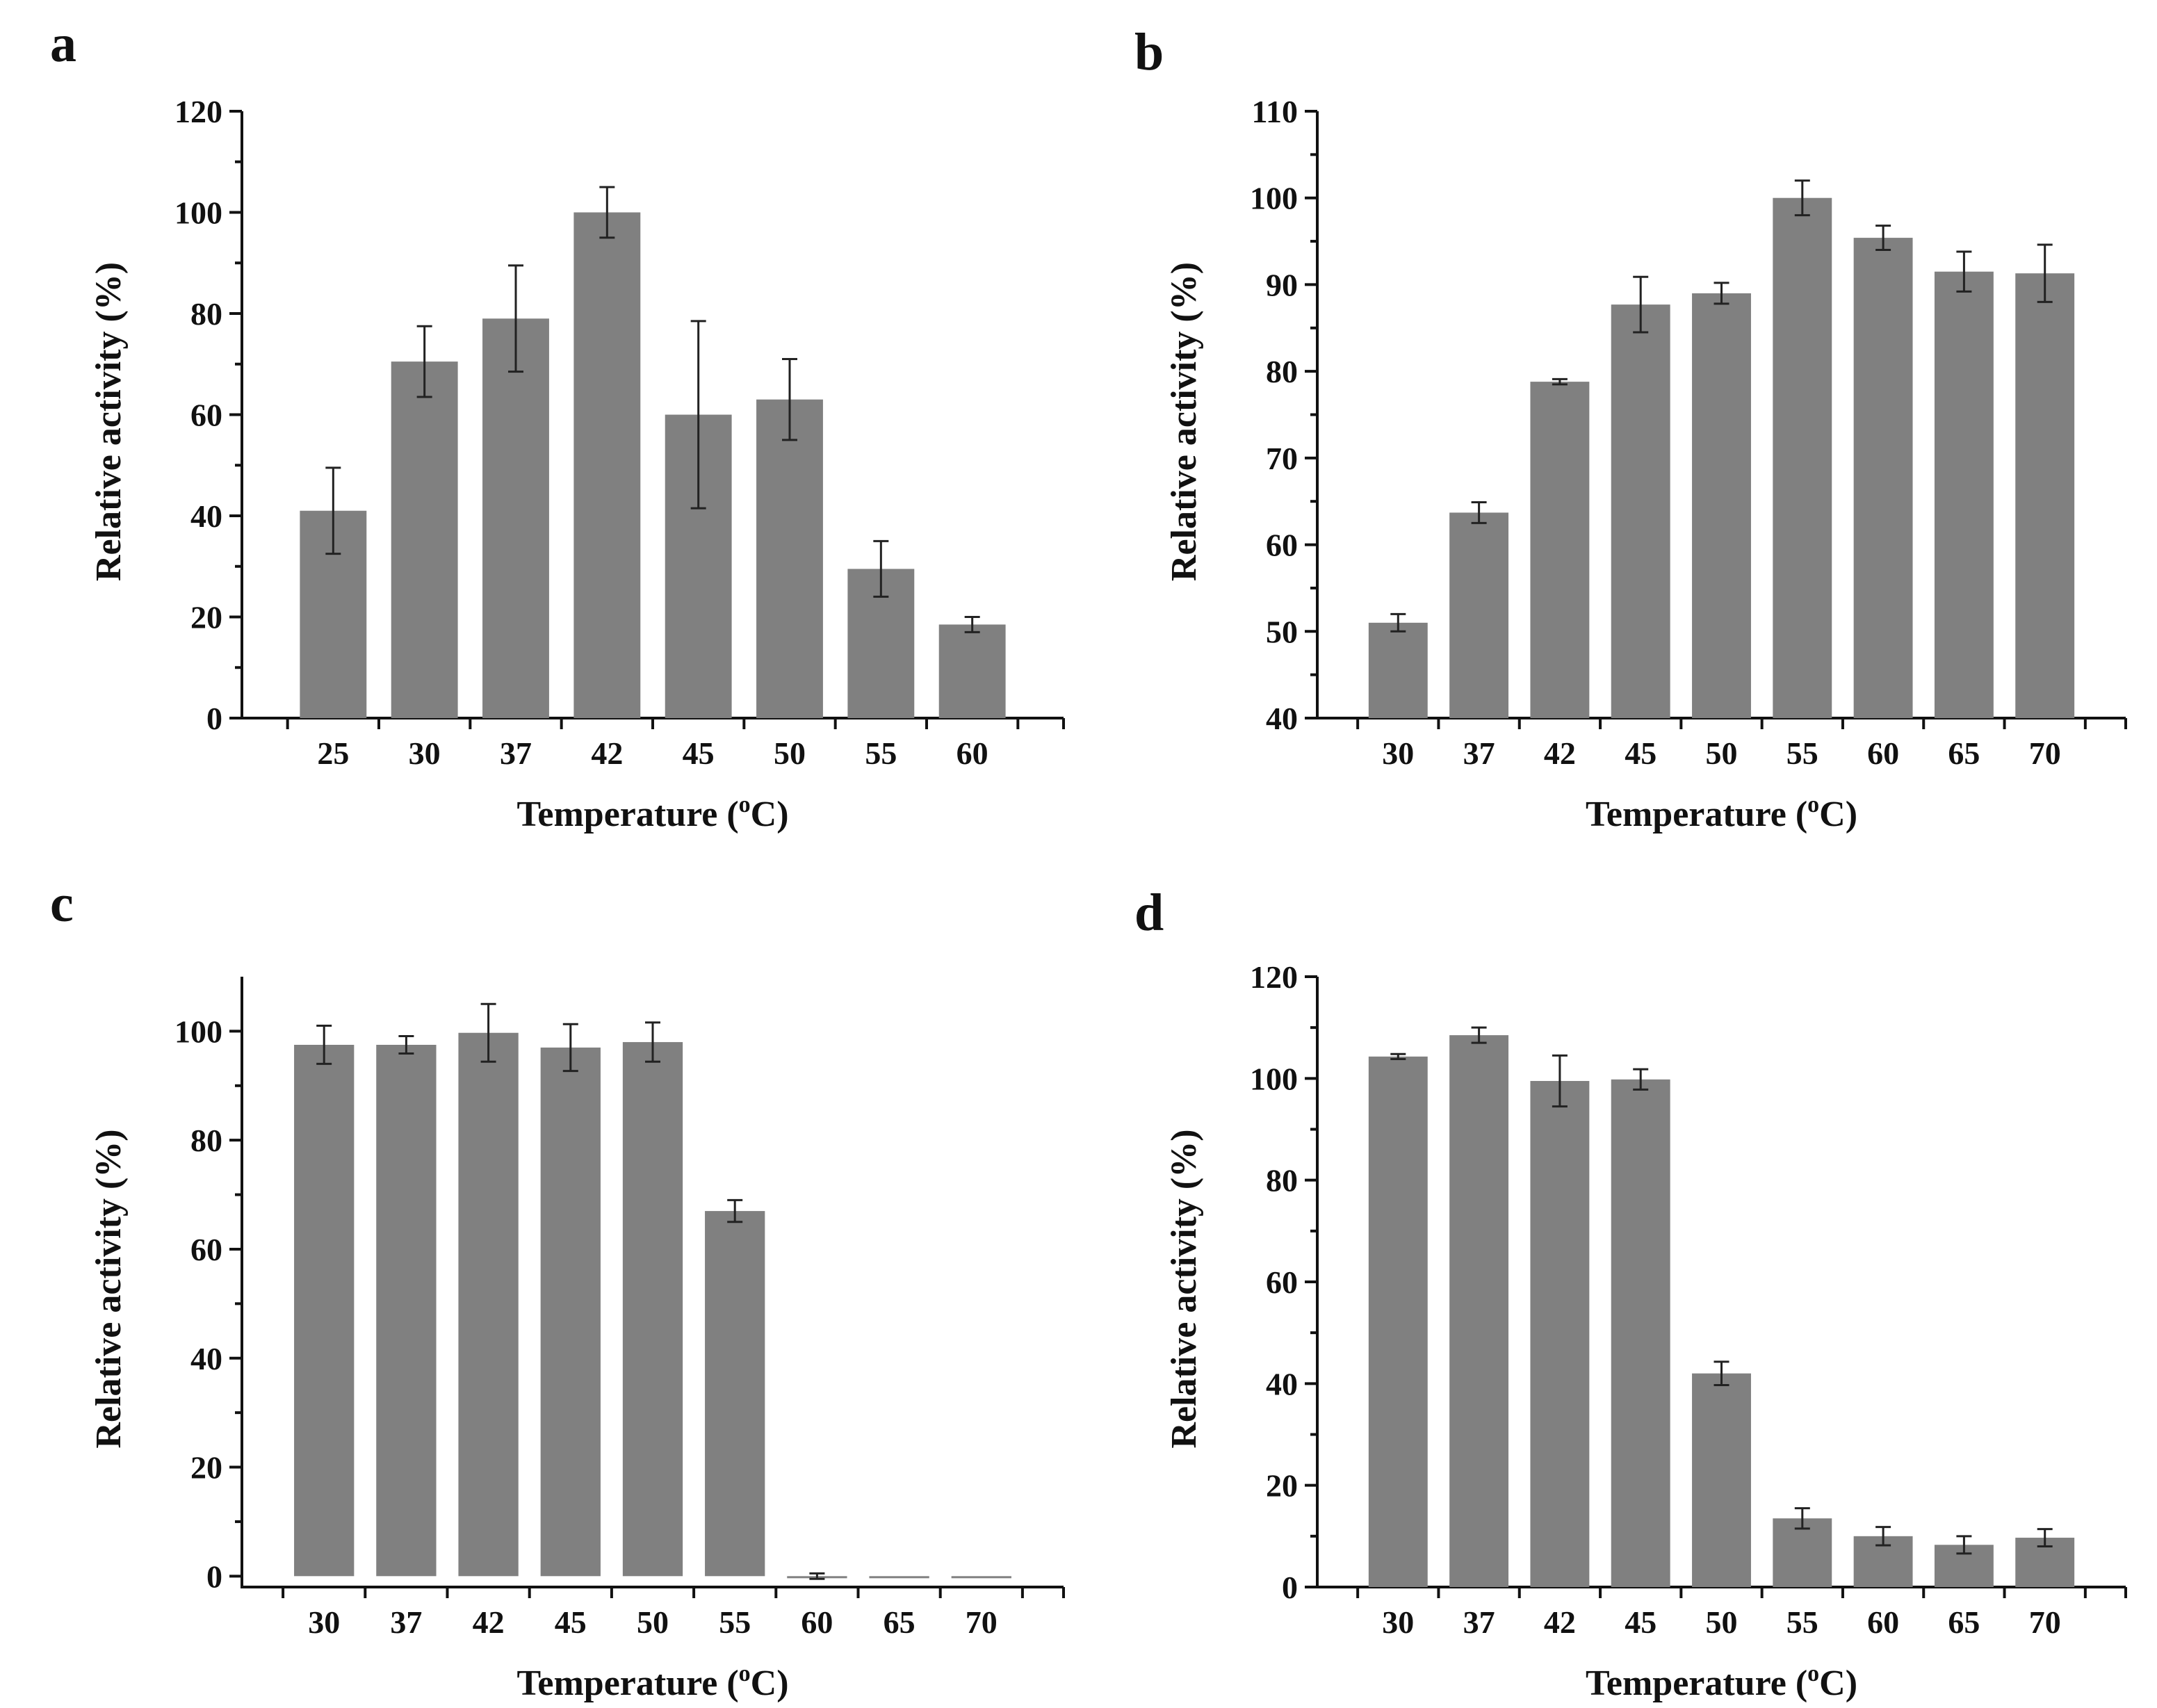 This screenshot has width=2157, height=1708. What do you see at coordinates (333, 753) in the screenshot?
I see `x-tick-label: 25` at bounding box center [333, 753].